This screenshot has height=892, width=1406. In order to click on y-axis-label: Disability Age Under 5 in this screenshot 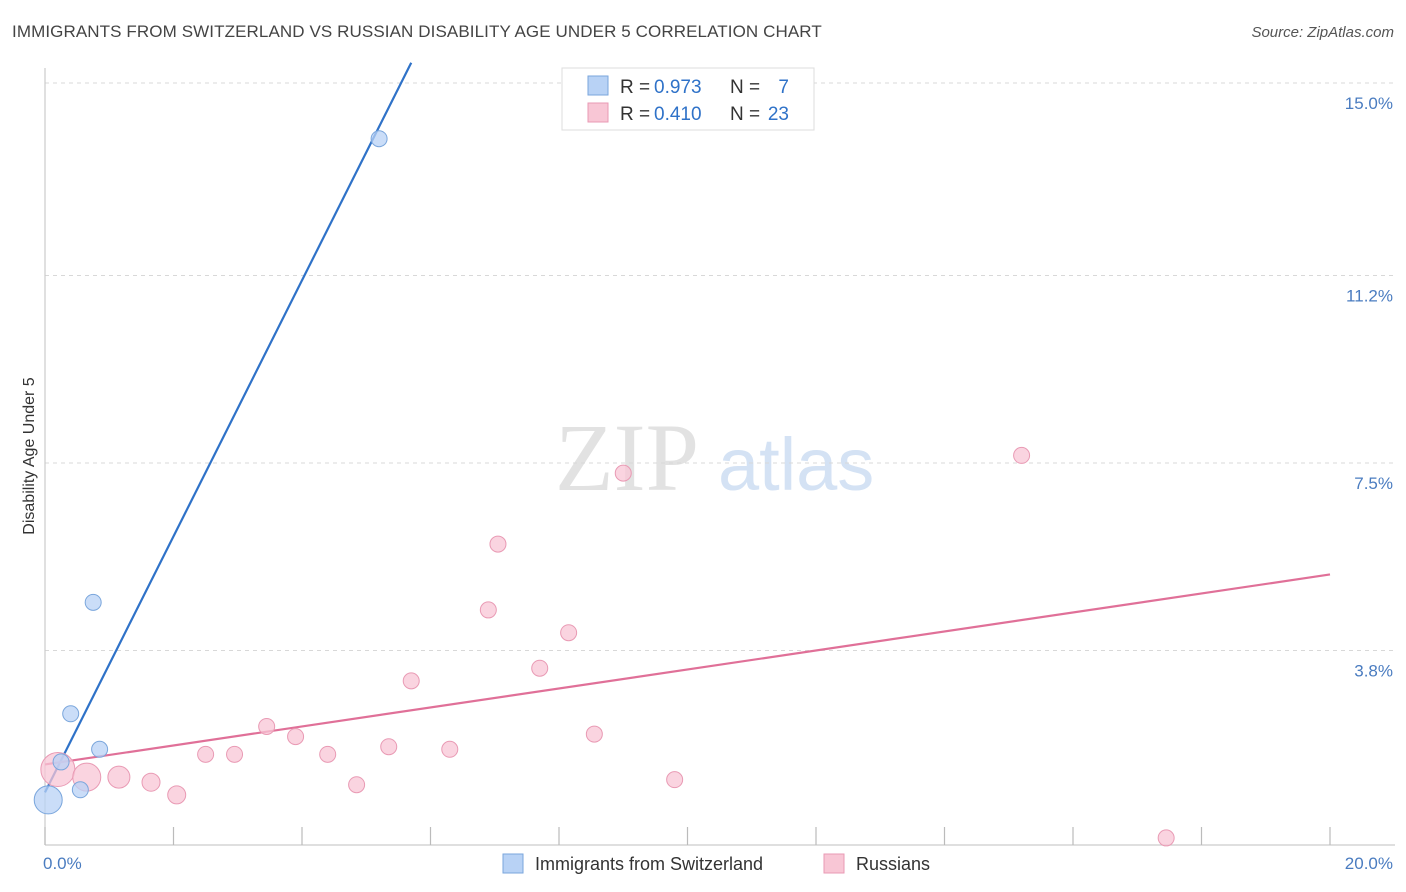, I will do `click(29, 456)`.